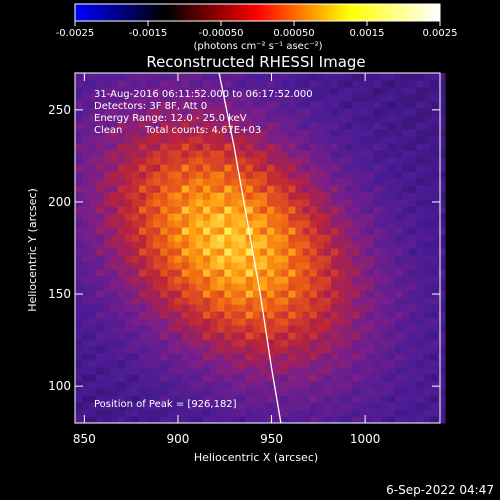 Image resolution: width=500 pixels, height=500 pixels. What do you see at coordinates (108, 130) in the screenshot?
I see `annotation-clean: Clean` at bounding box center [108, 130].